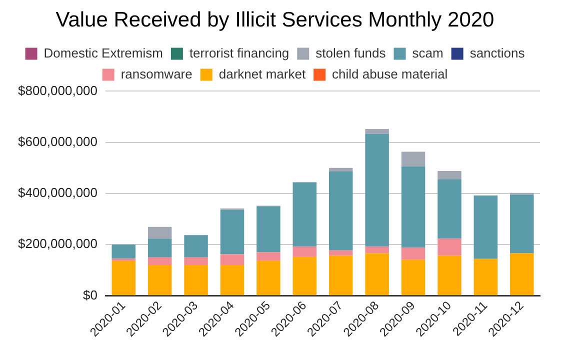  What do you see at coordinates (58, 192) in the screenshot?
I see `y-tick-label: $400,000,000` at bounding box center [58, 192].